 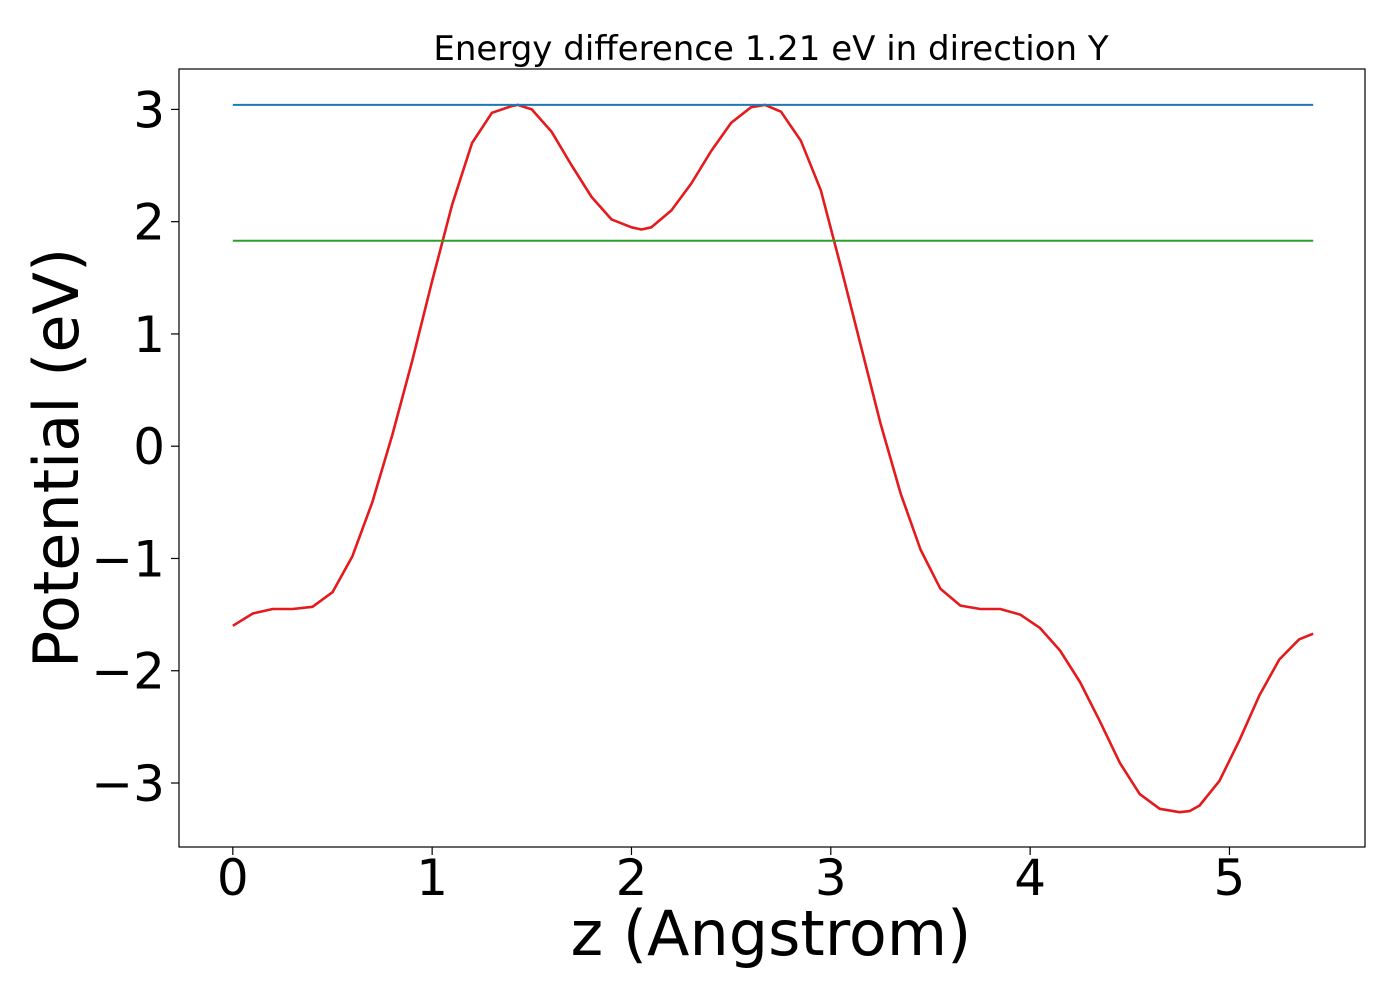 What do you see at coordinates (831, 878) in the screenshot?
I see `x-tick-label: 3` at bounding box center [831, 878].